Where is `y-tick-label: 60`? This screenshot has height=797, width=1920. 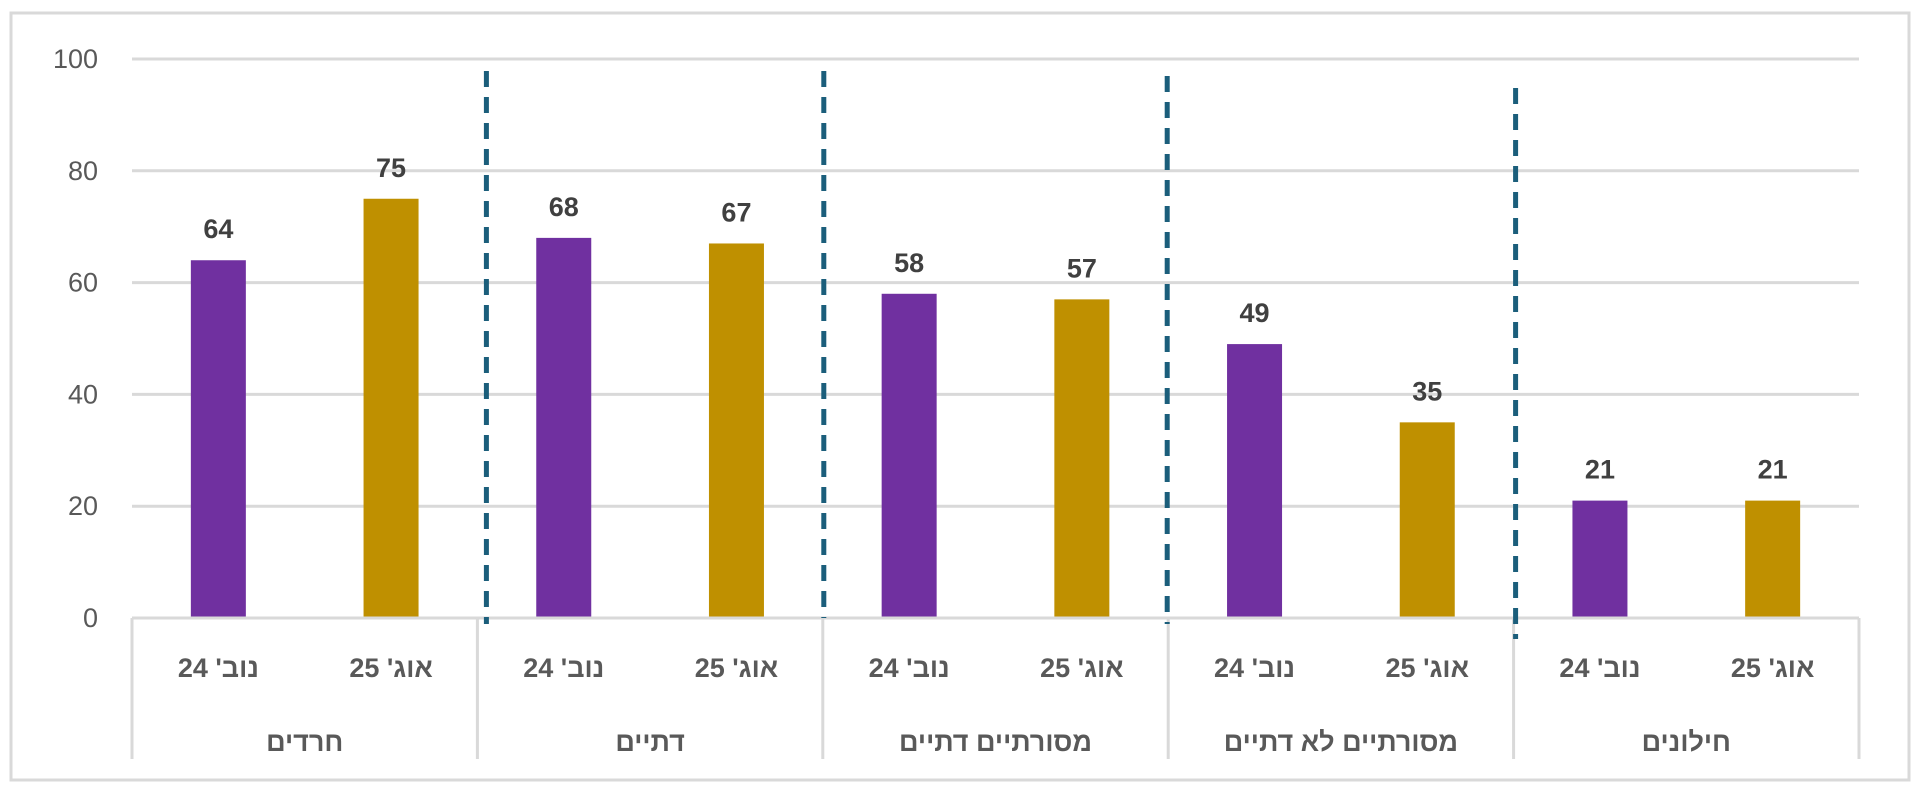
y-tick-label: 60 is located at coordinates (83, 283).